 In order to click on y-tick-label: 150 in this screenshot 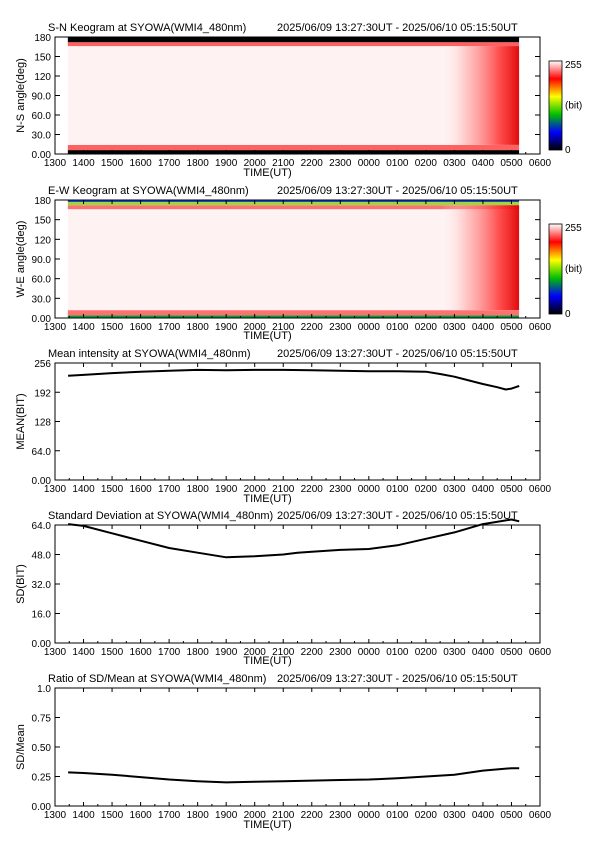, I will do `click(42, 58)`.